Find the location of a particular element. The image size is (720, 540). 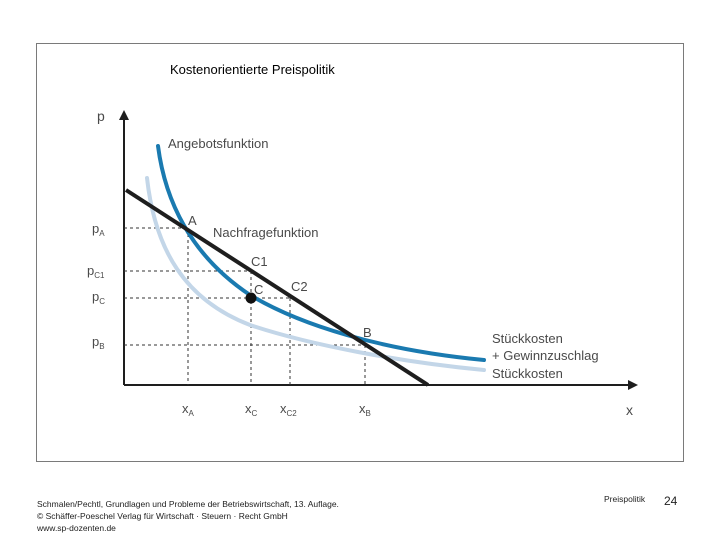

x-tick-xb: xB is located at coordinates (365, 409).